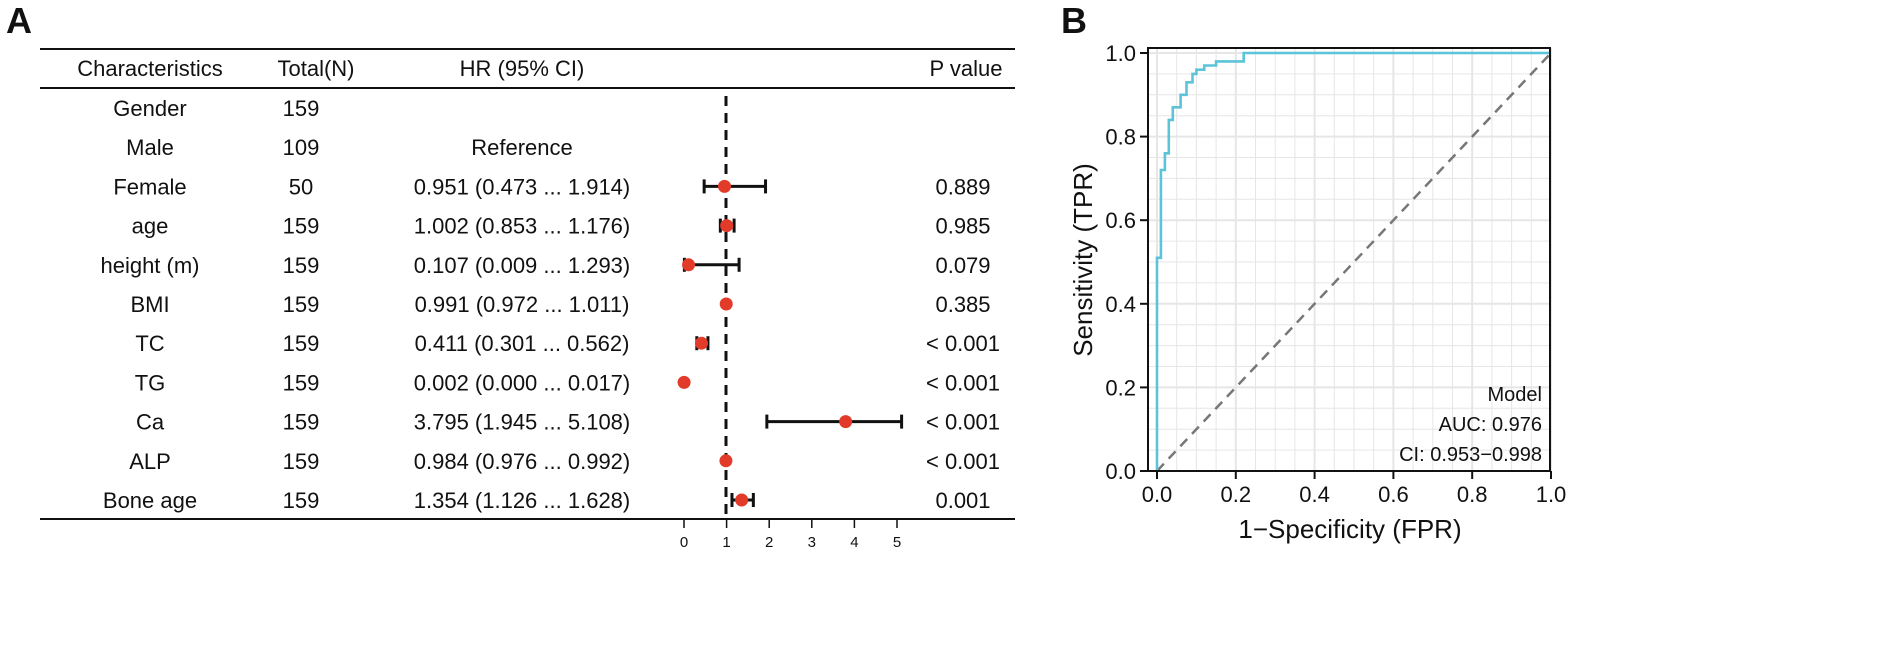 This screenshot has width=1902, height=668. I want to click on forest-tick-label: 0, so click(684, 542).